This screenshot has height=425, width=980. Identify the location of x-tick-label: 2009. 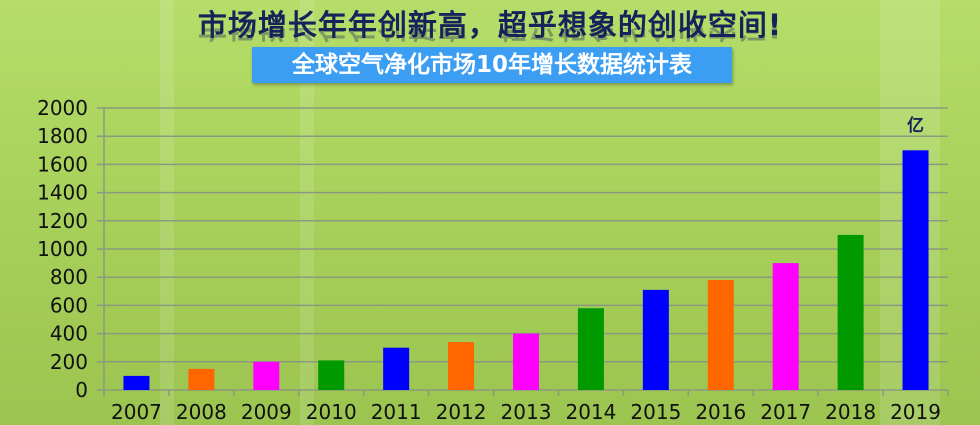
(266, 412).